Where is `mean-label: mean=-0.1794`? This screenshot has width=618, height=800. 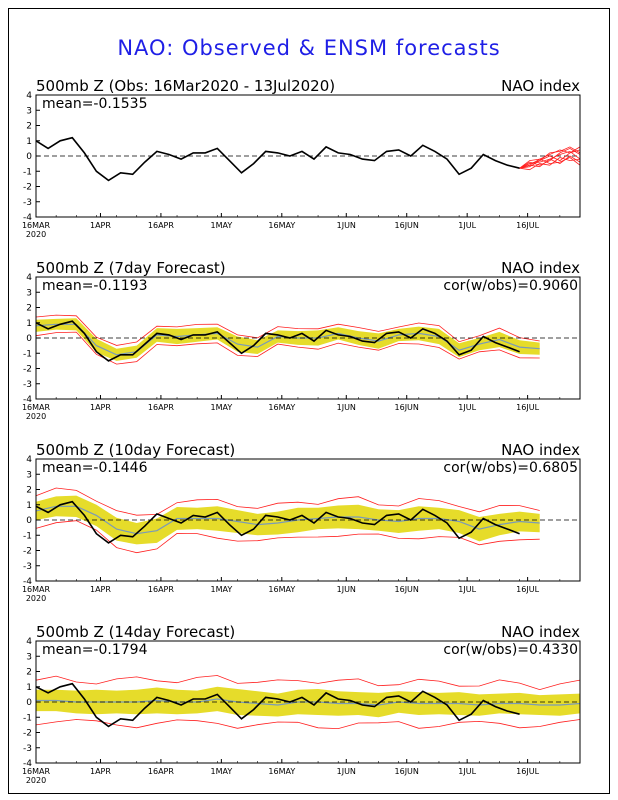
mean-label: mean=-0.1794 is located at coordinates (95, 650).